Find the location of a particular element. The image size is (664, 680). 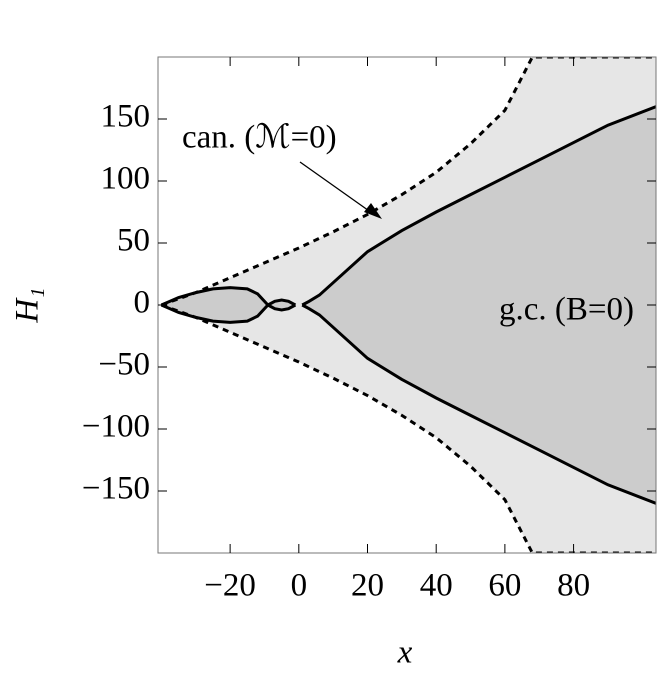

y-tick-label: −100 is located at coordinates (116, 427).